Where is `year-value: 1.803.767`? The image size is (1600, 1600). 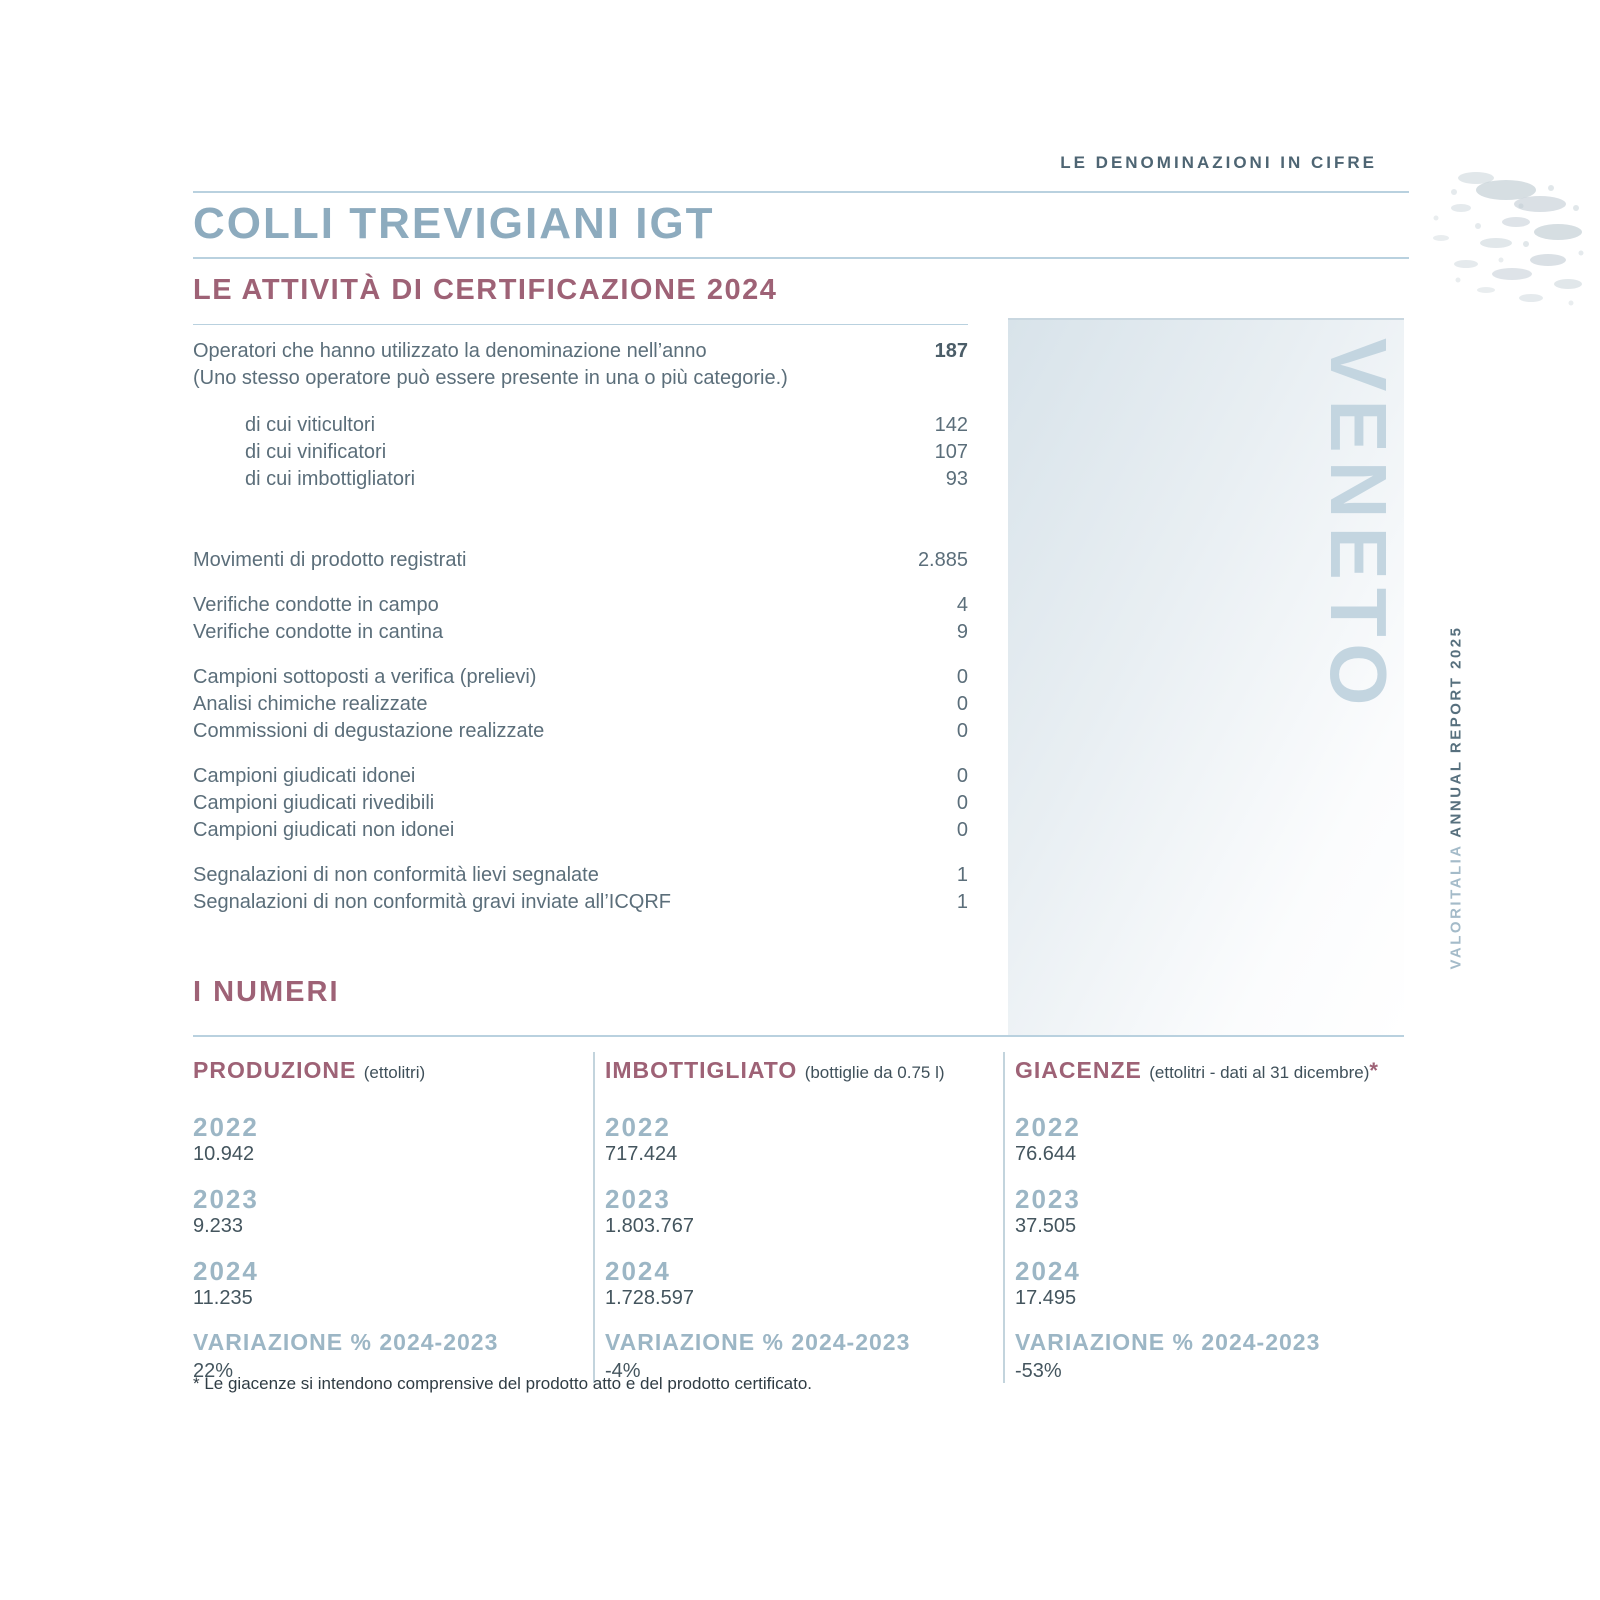
year-value: 1.803.767 is located at coordinates (649, 1226).